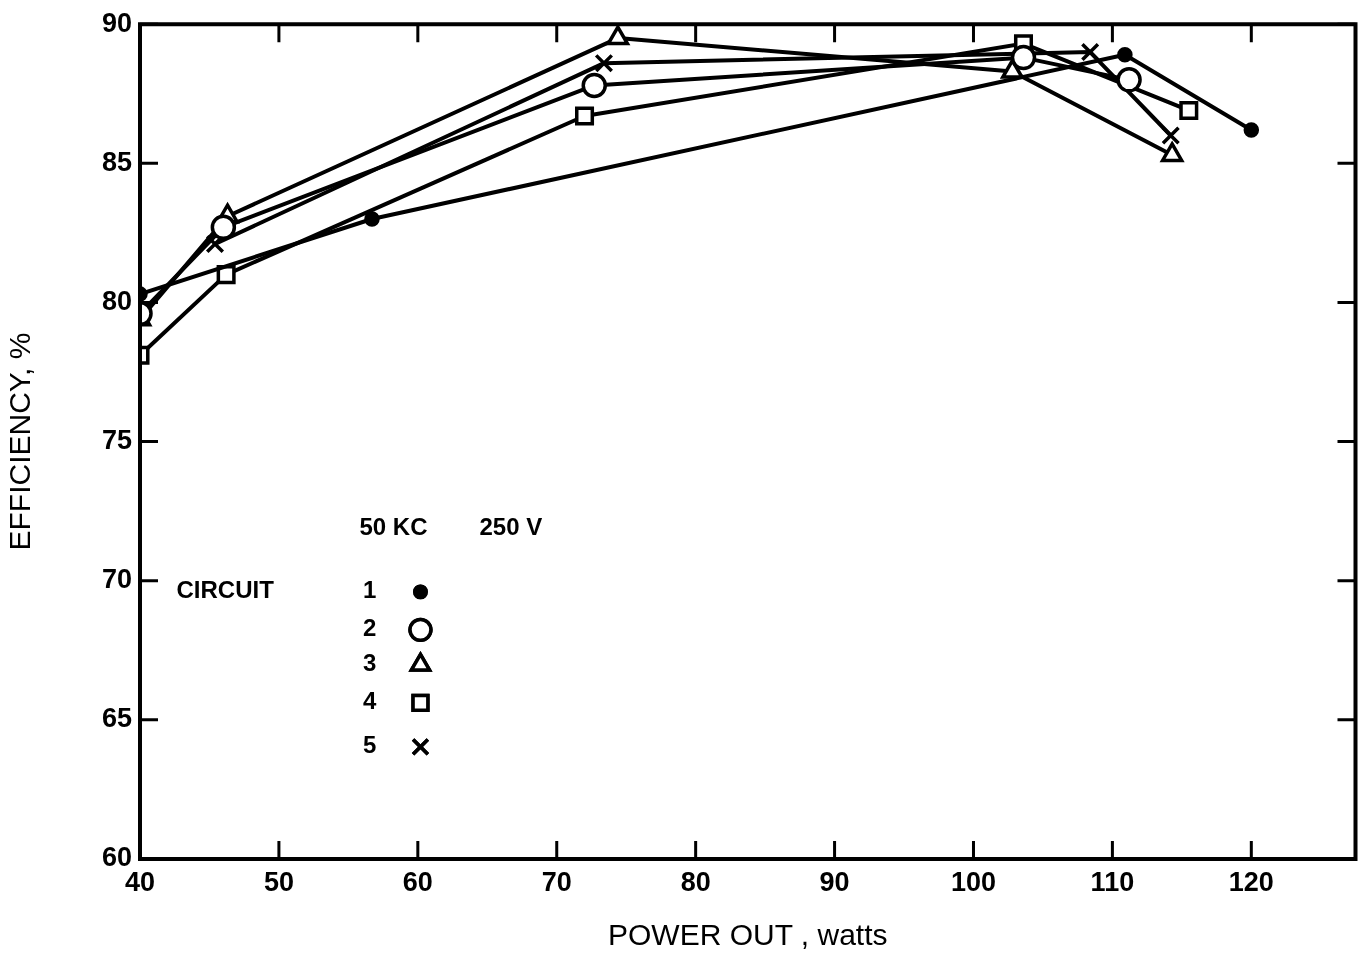 The image size is (1370, 959). I want to click on x-axis-title: POWER OUT , watts, so click(748, 935).